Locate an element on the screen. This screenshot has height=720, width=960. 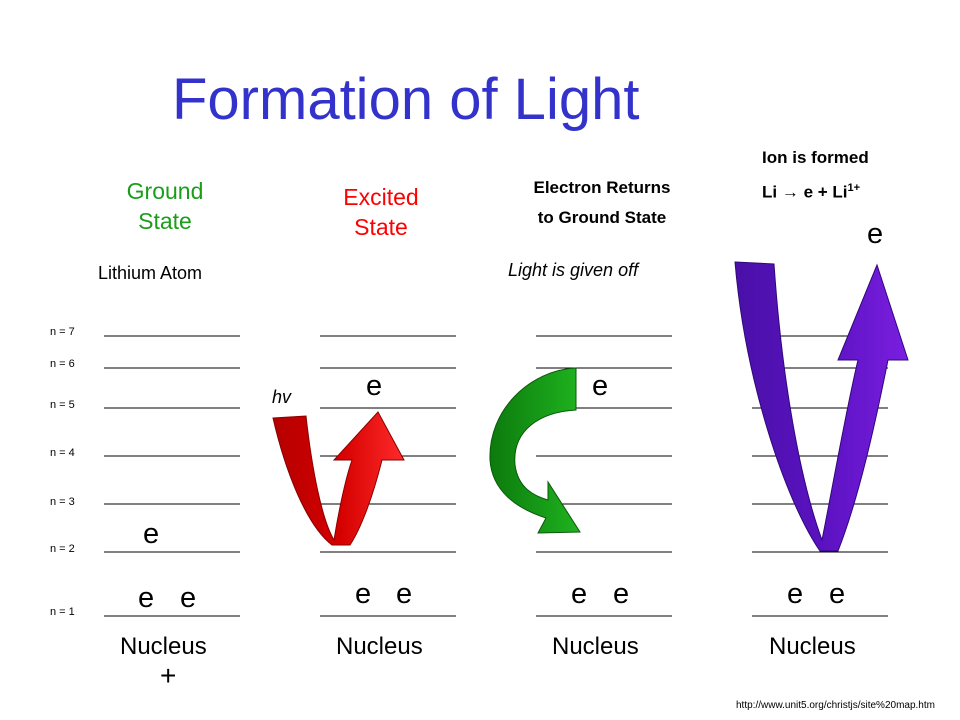
photon-label: hv is located at coordinates (282, 397).